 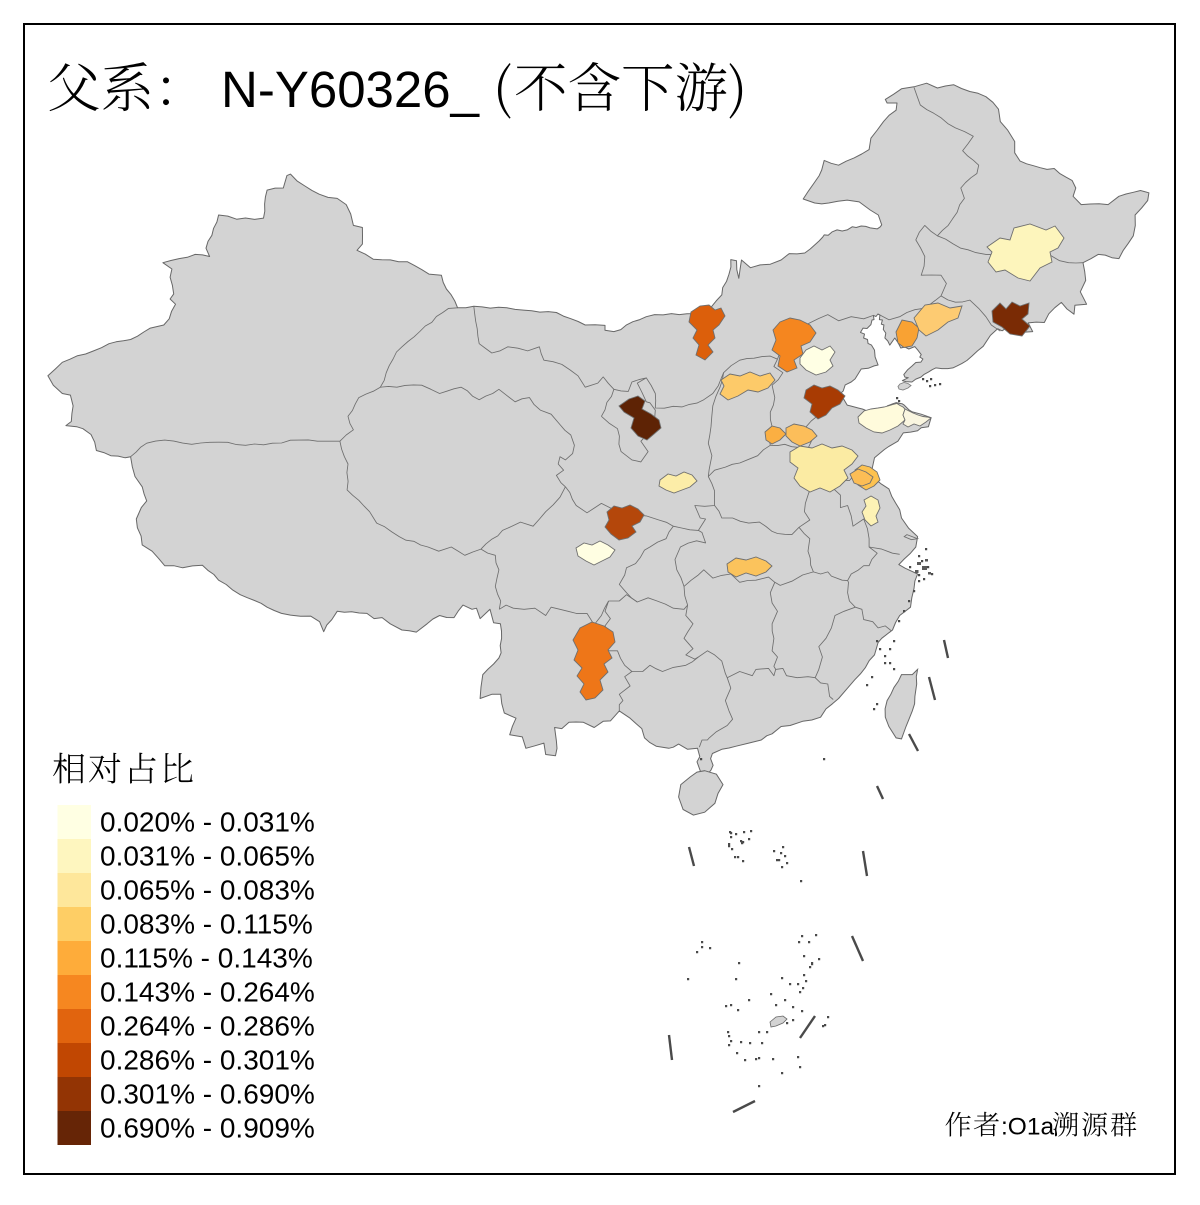 What do you see at coordinates (207, 856) in the screenshot?
I see `svg-text: 0.031% - 0.065%` at bounding box center [207, 856].